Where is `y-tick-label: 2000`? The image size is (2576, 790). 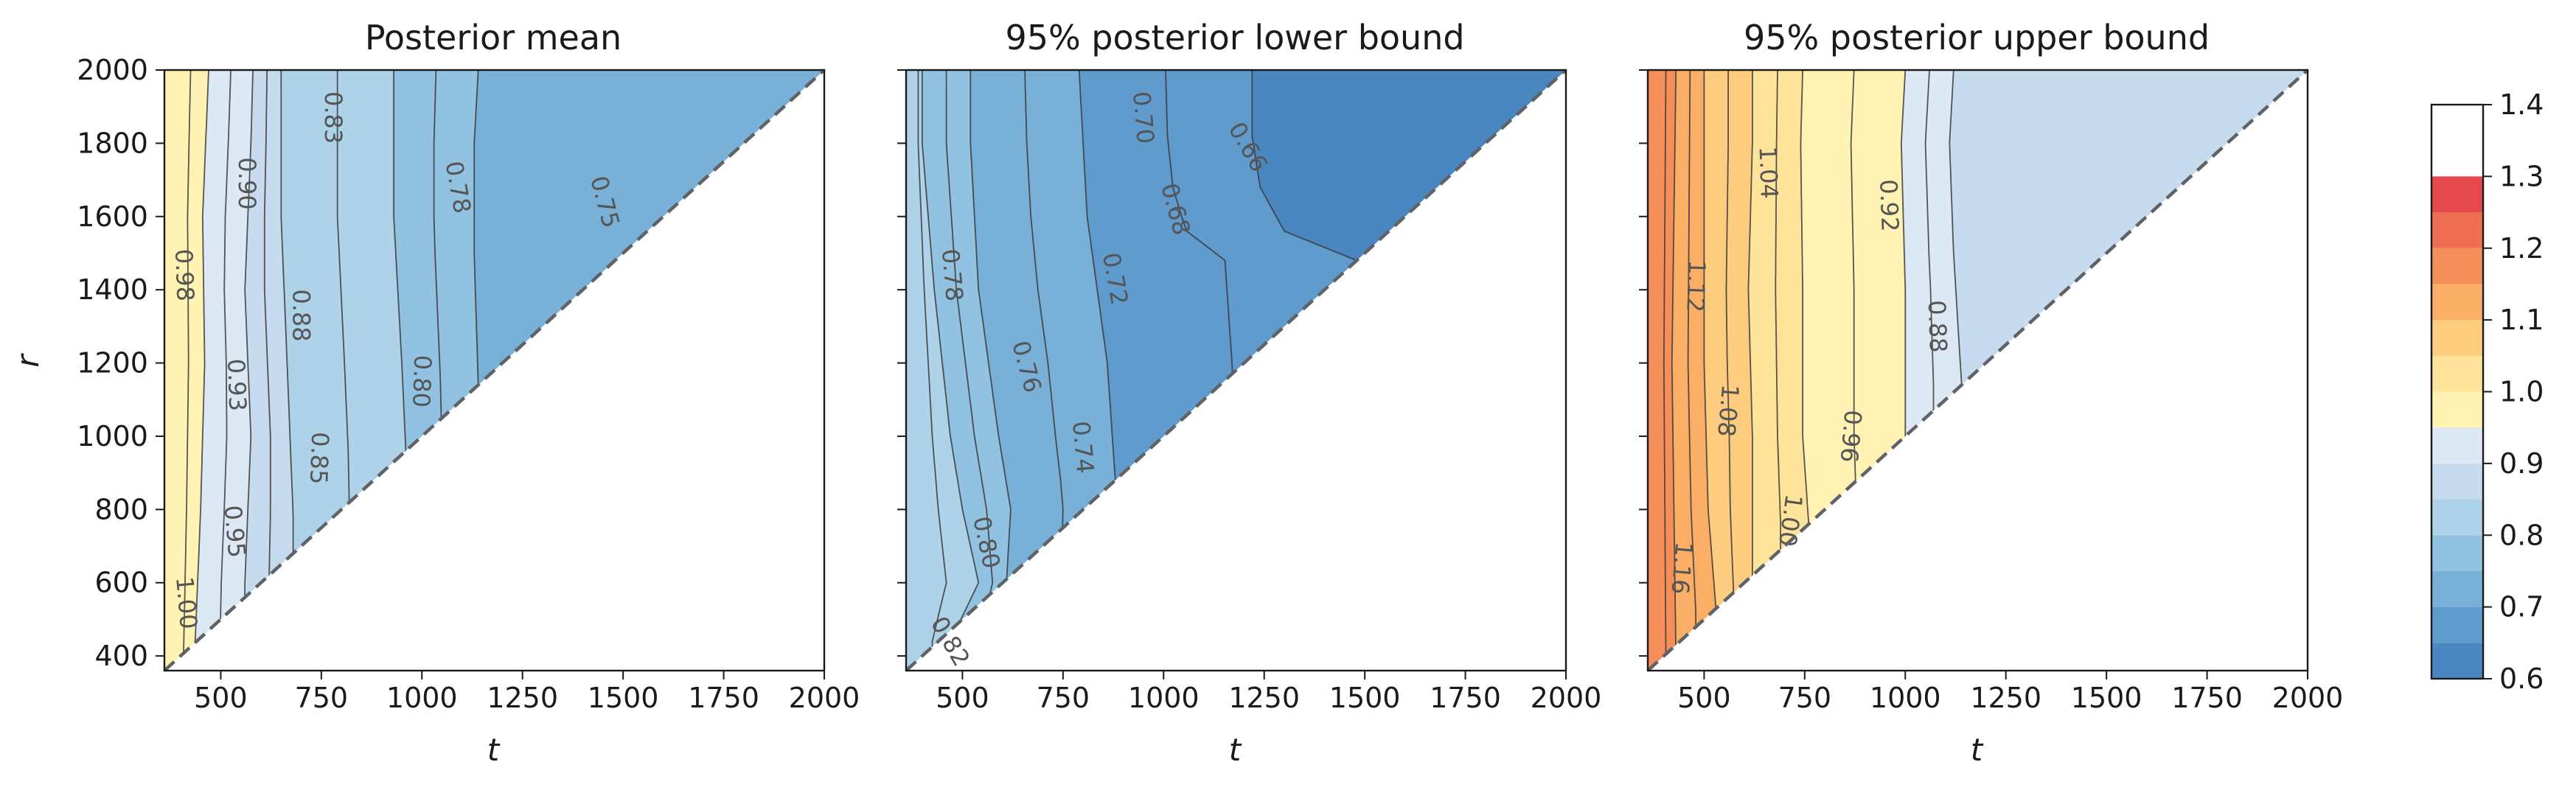 y-tick-label: 2000 is located at coordinates (113, 70).